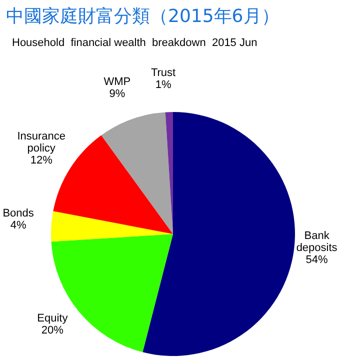 Image resolution: width=354 pixels, height=363 pixels. What do you see at coordinates (18, 213) in the screenshot?
I see `slice-label: Bonds` at bounding box center [18, 213].